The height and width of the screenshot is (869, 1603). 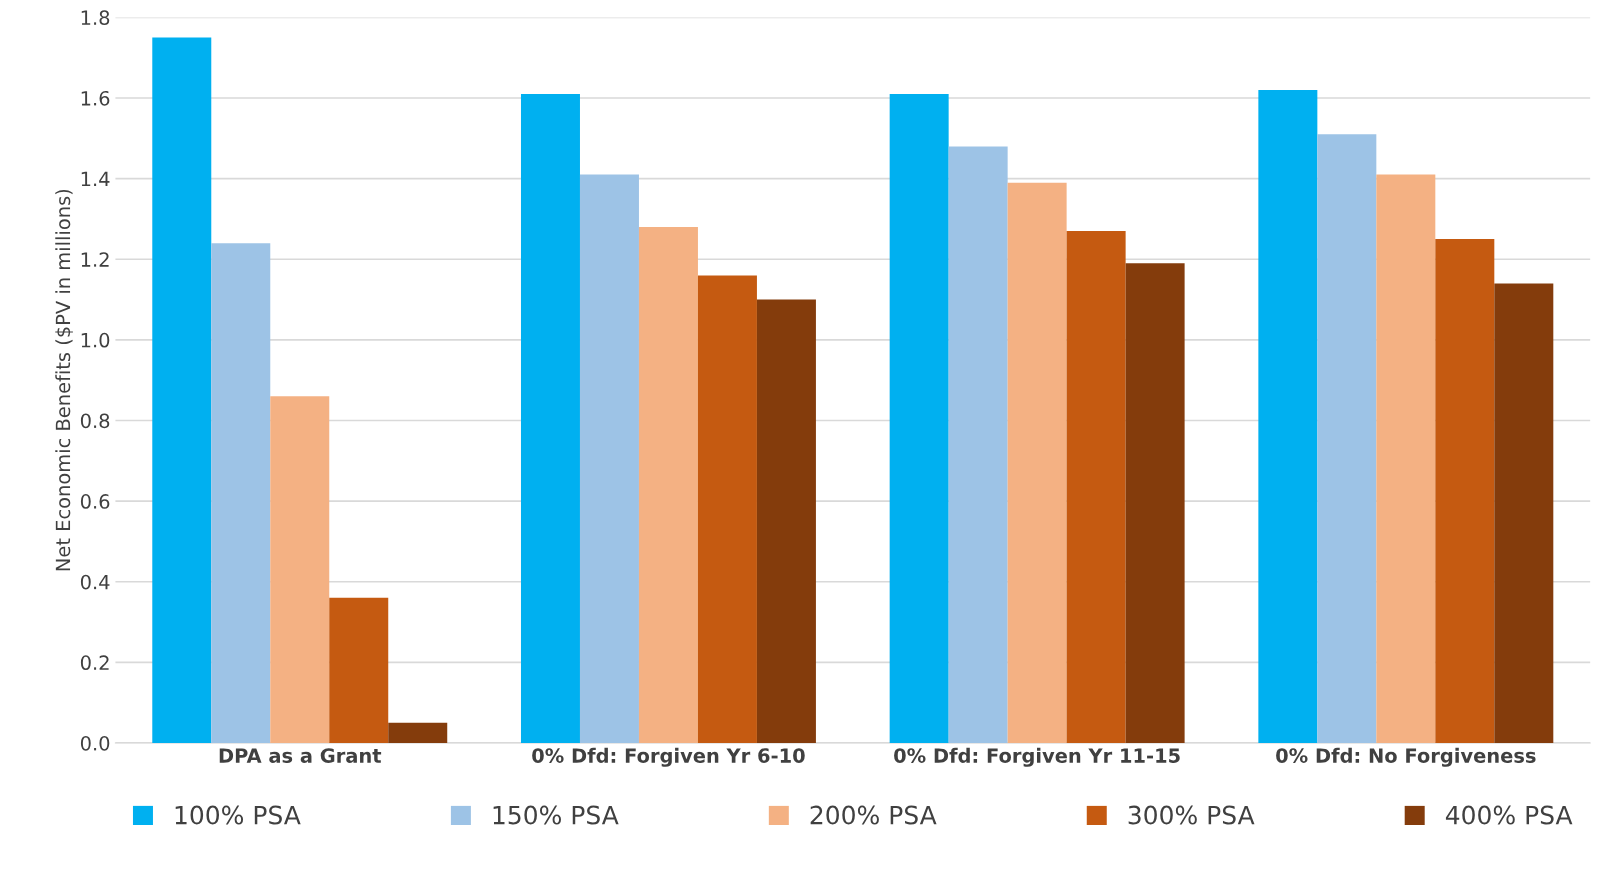 I want to click on y-tick-label: 1.6, so click(x=95, y=98).